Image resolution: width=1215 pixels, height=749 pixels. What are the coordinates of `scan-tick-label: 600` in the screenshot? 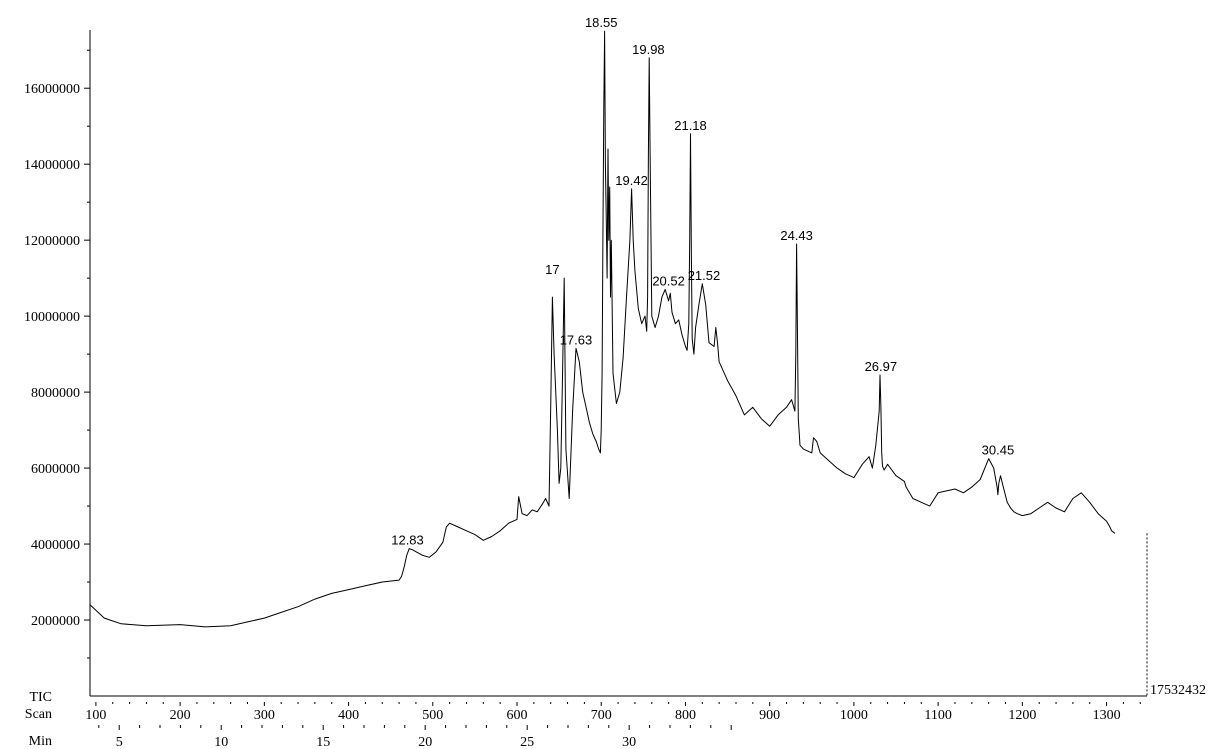 It's located at (517, 715).